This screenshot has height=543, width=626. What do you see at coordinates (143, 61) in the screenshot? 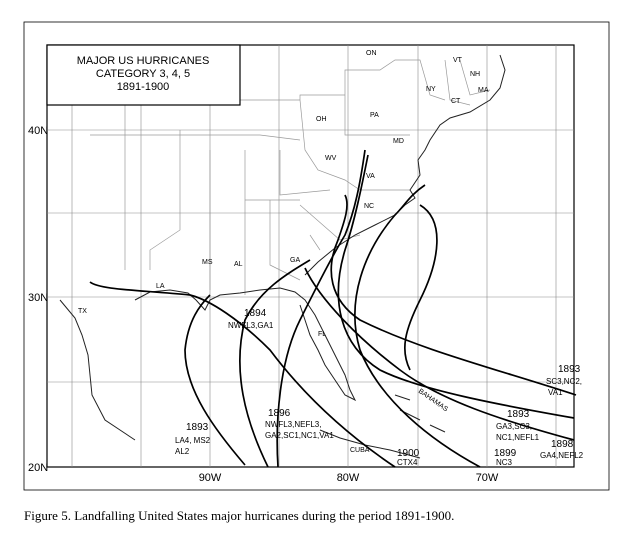
I see `title-line: MAJOR US HURRICANES` at bounding box center [143, 61].